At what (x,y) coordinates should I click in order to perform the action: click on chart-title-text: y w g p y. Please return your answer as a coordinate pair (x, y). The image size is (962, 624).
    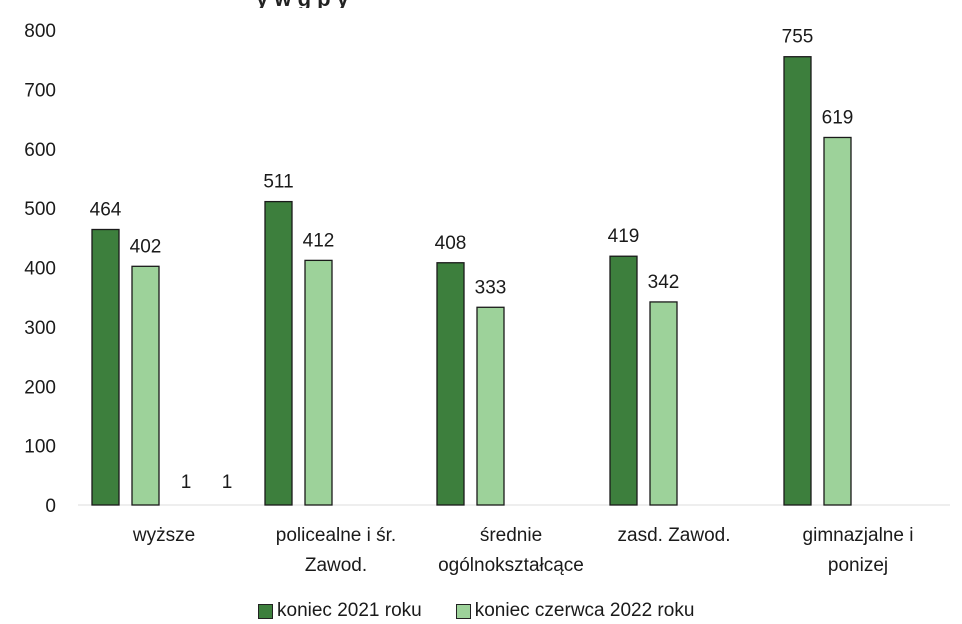
    Looking at the image, I should click on (302, 4).